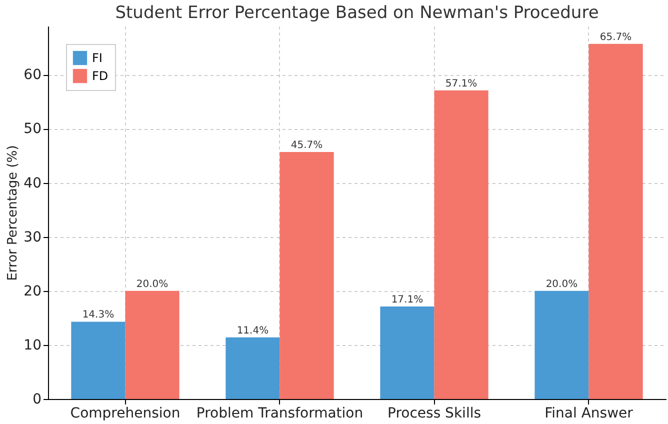  Describe the element at coordinates (306, 145) in the screenshot. I see `data-label: 45.7%` at that location.